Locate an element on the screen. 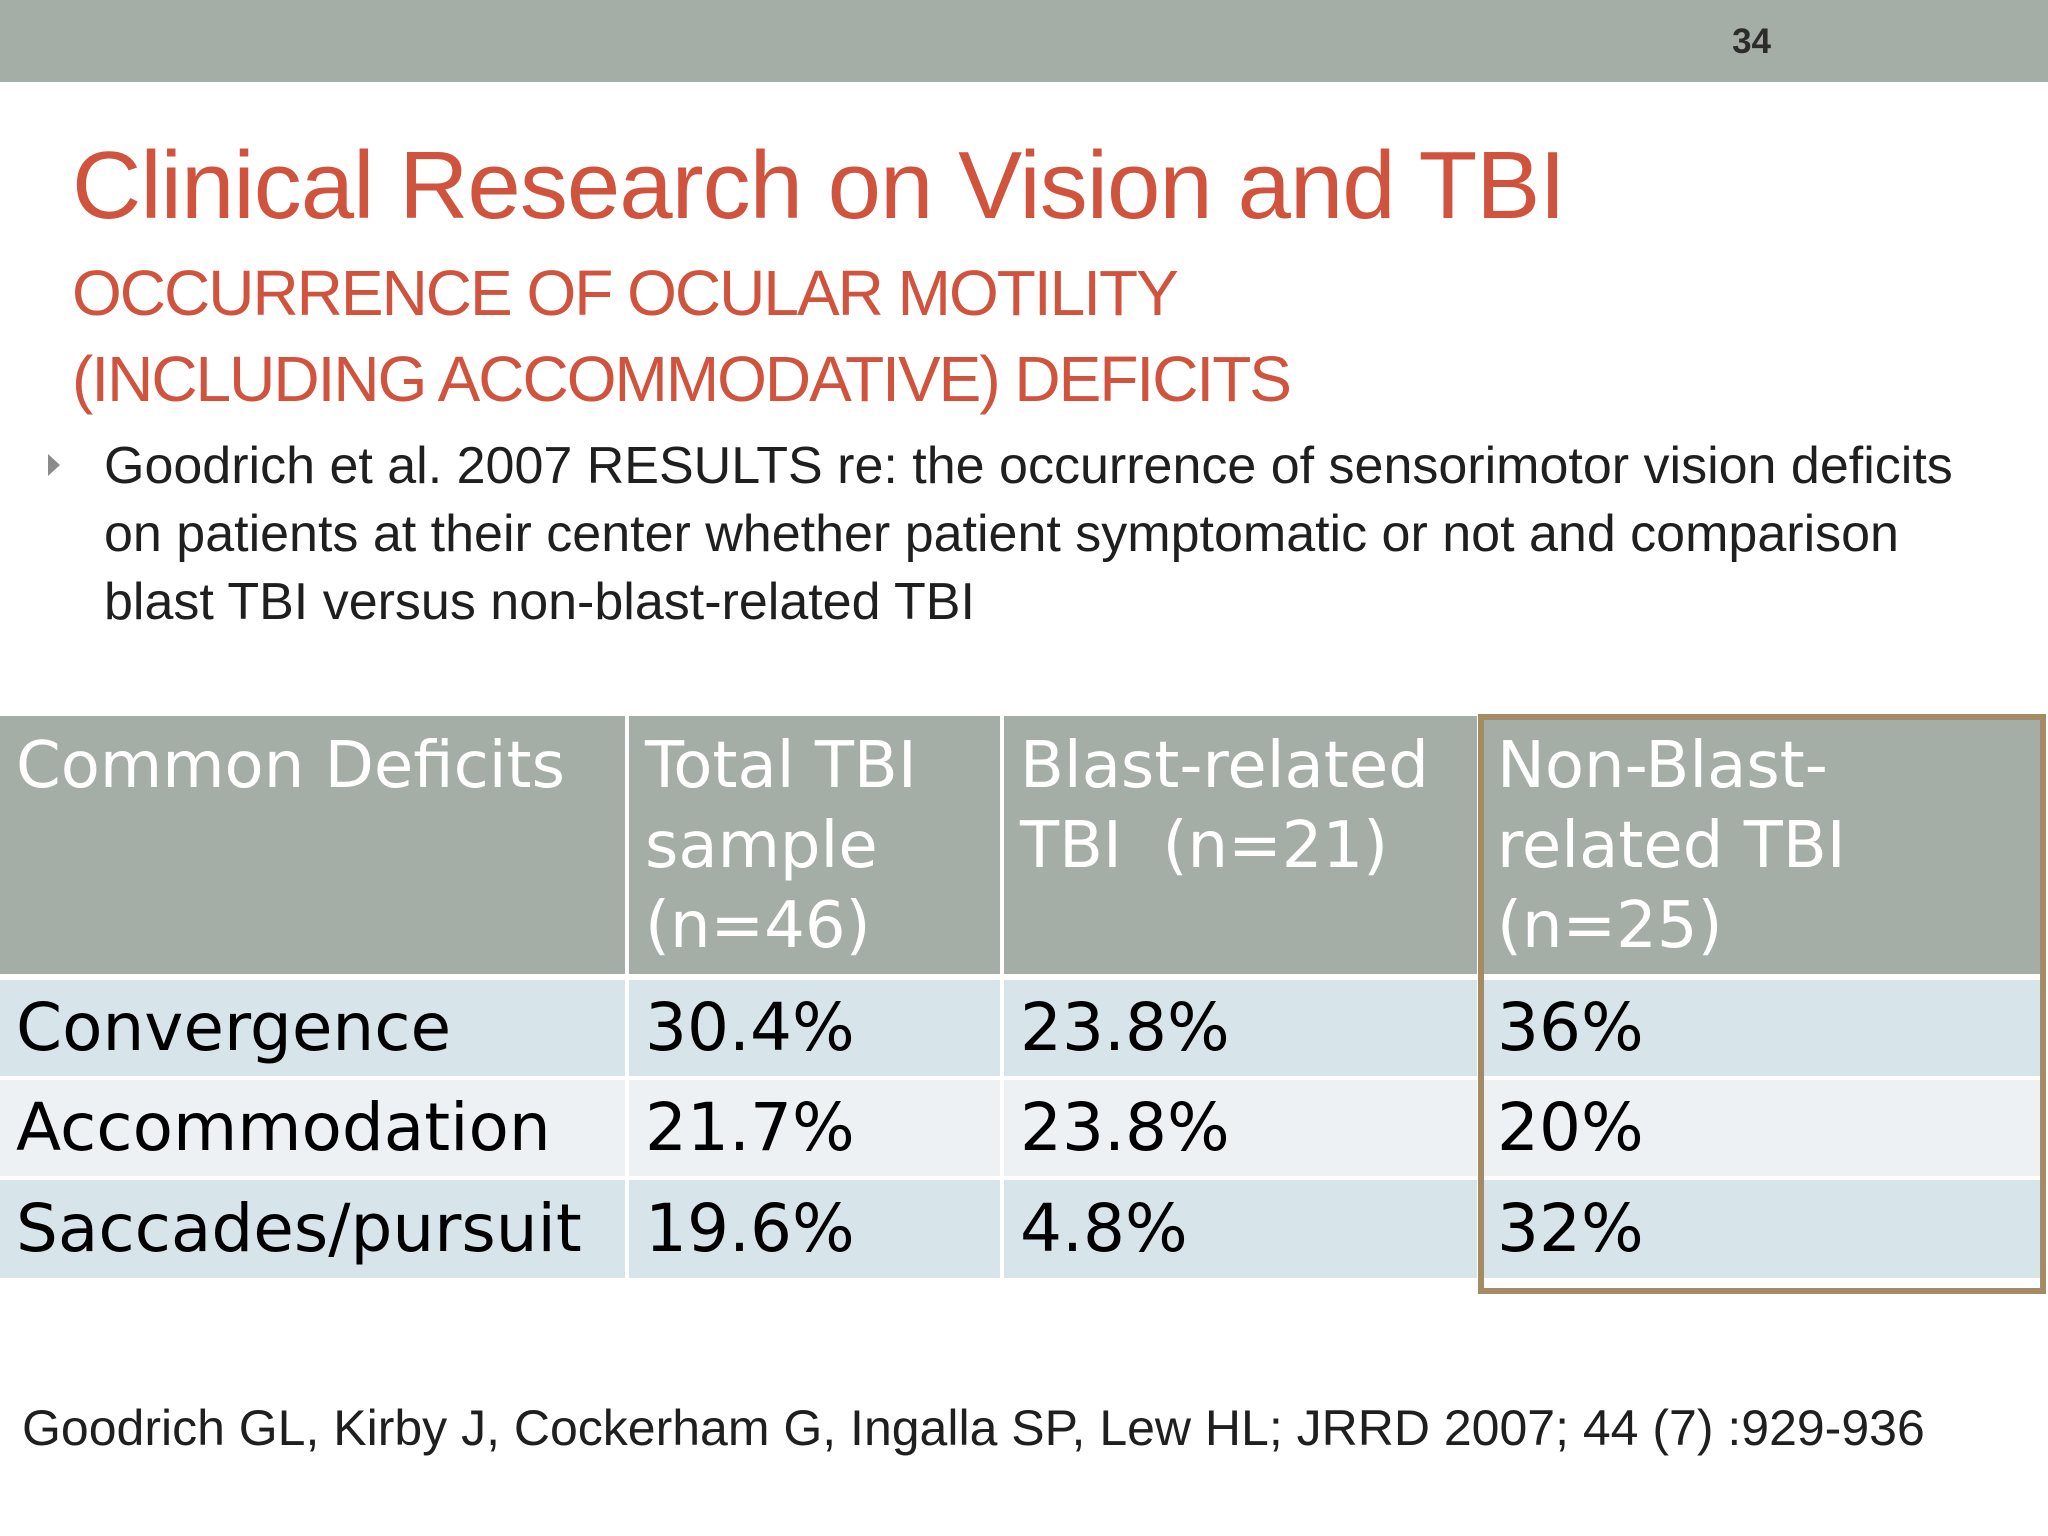  row-label: Convergence is located at coordinates (313, 1026).